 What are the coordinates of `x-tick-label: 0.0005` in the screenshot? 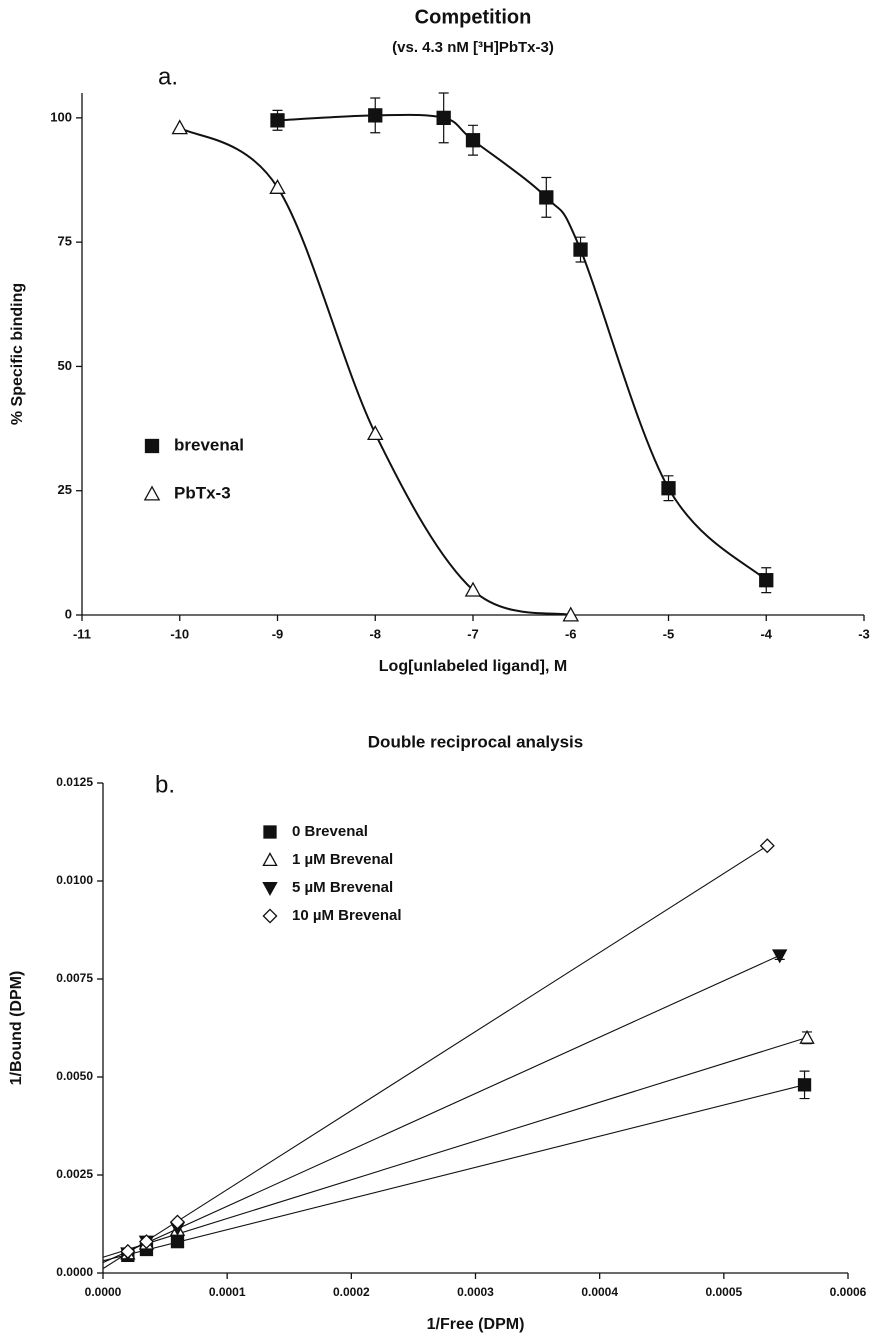 It's located at (723, 1292).